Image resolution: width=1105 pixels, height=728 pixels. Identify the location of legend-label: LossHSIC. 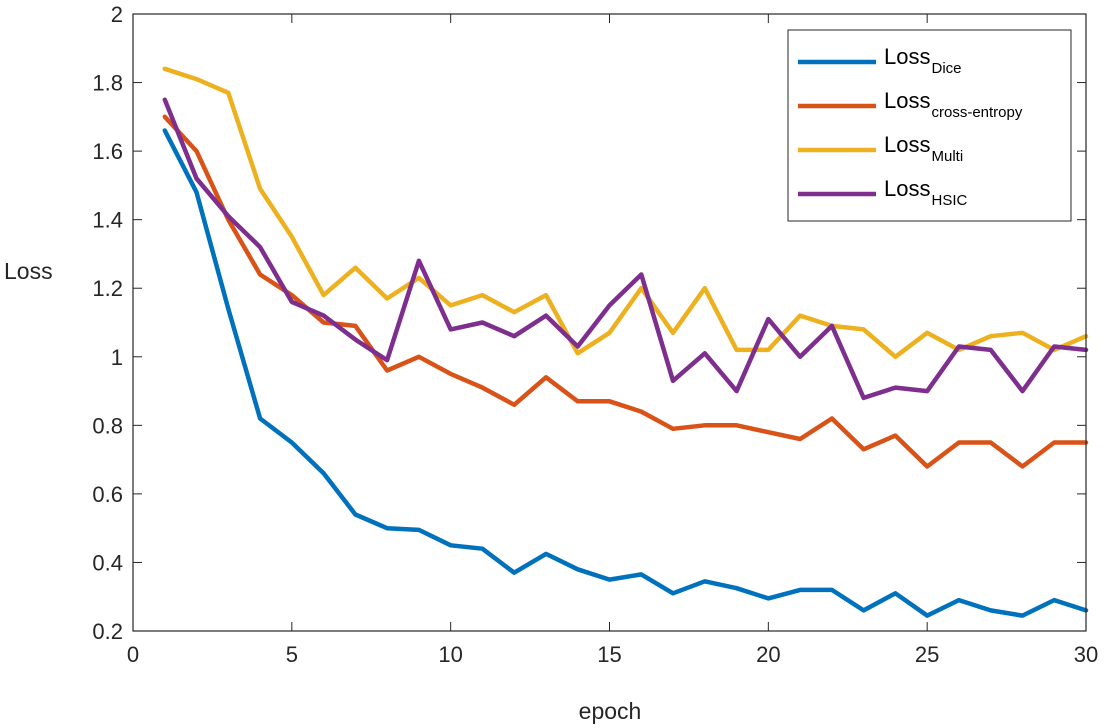
(925, 192).